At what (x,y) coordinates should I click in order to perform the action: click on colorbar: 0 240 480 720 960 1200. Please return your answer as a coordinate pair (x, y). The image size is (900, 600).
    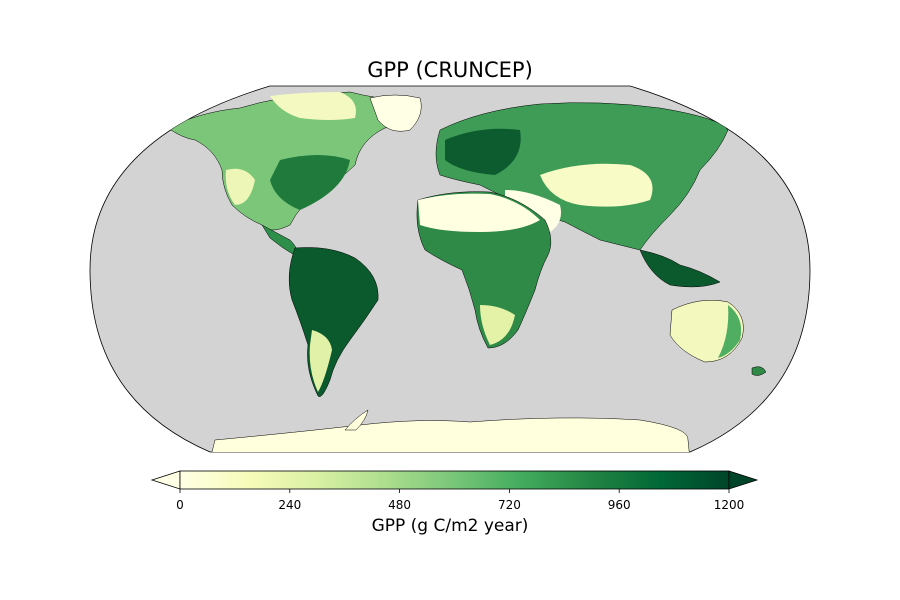
    Looking at the image, I should click on (454, 491).